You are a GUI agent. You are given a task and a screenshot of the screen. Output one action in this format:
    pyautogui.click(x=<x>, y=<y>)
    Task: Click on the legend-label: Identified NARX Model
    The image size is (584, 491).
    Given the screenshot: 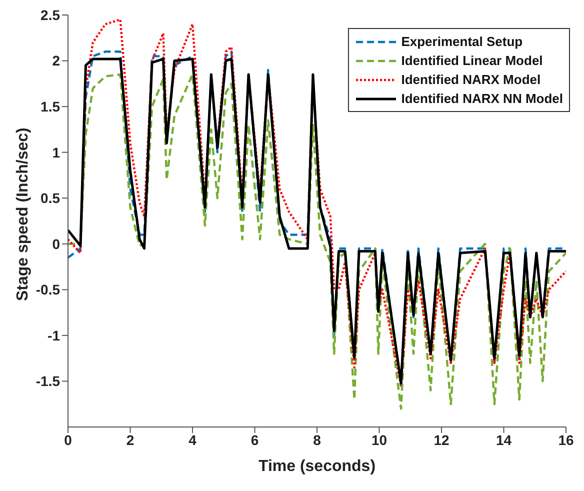 What is the action you would take?
    pyautogui.click(x=471, y=80)
    